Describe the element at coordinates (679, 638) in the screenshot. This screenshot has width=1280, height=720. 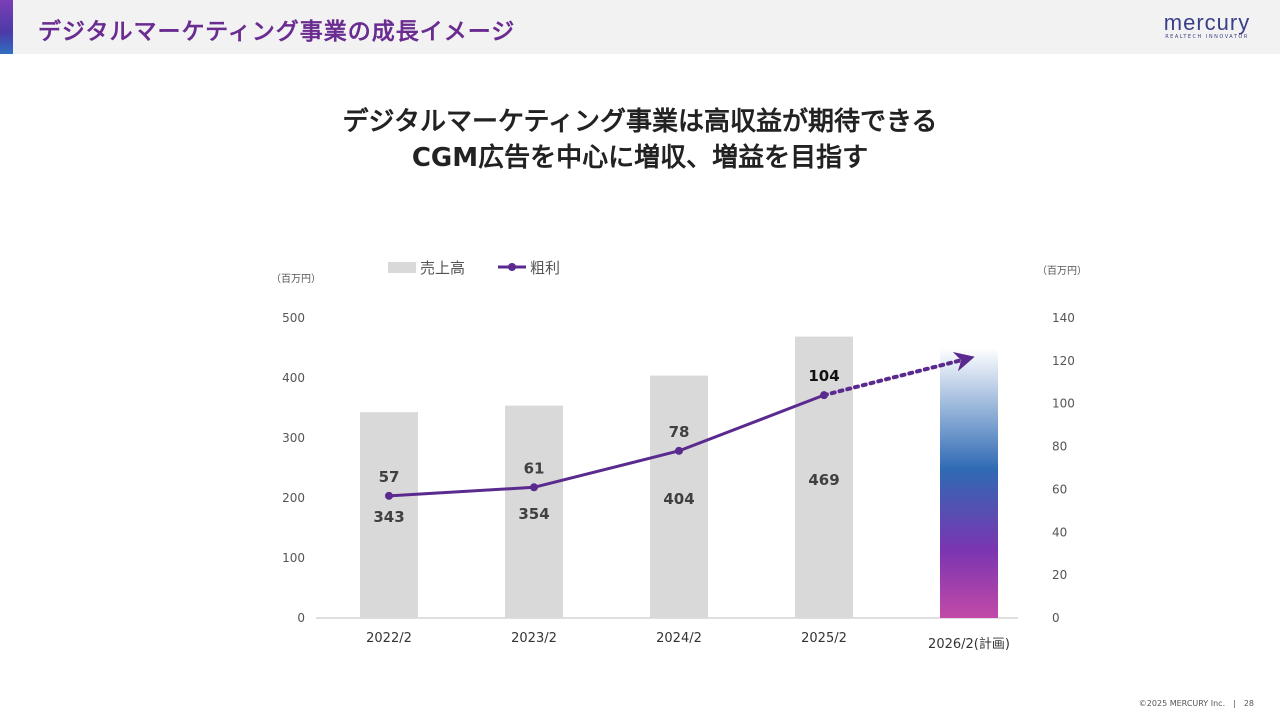
I see `category-label-2024/2: 2024/2` at that location.